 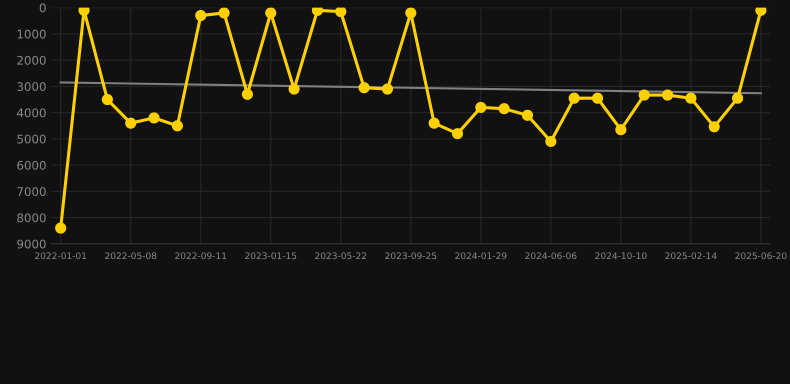 I want to click on x-tick-label: 2024-10-10, so click(x=620, y=256).